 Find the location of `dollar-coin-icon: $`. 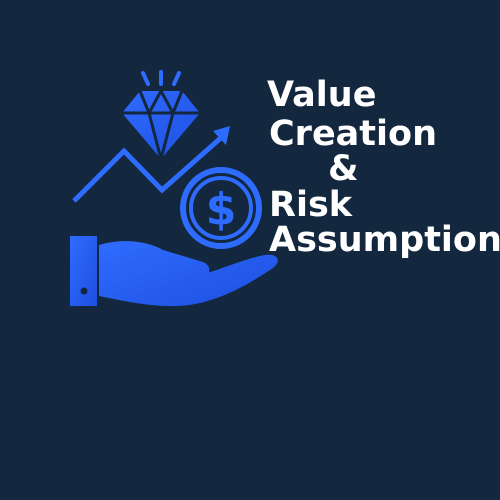

dollar-coin-icon: $ is located at coordinates (221, 208).